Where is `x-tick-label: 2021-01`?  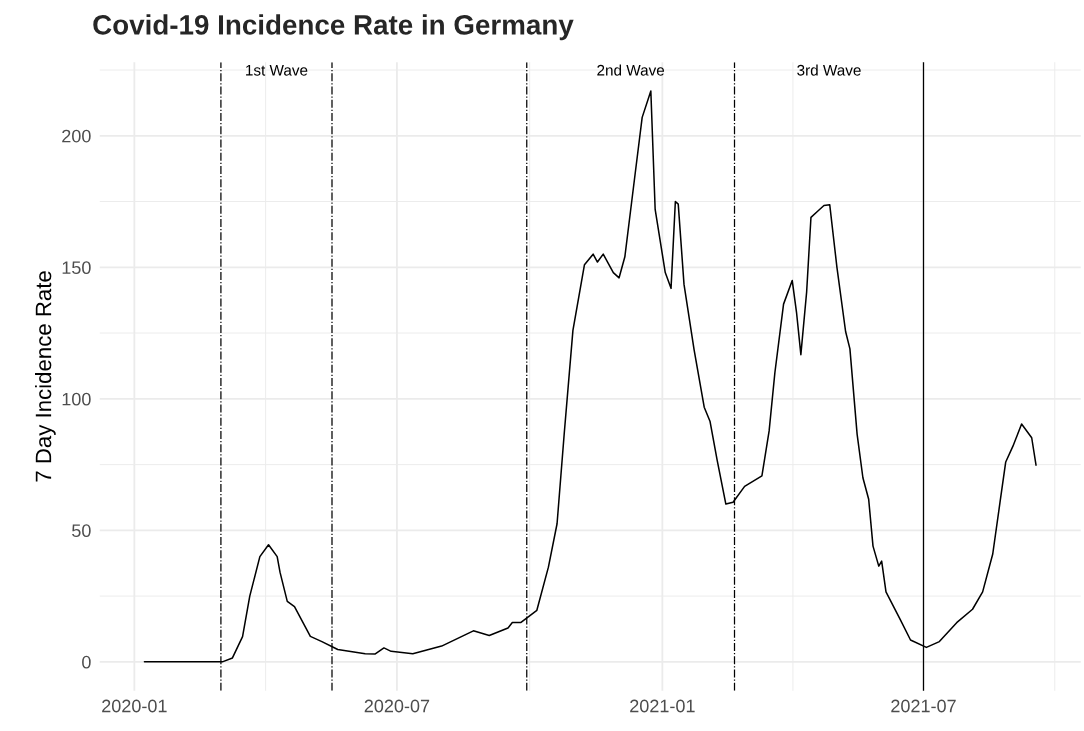
x-tick-label: 2021-01 is located at coordinates (662, 706).